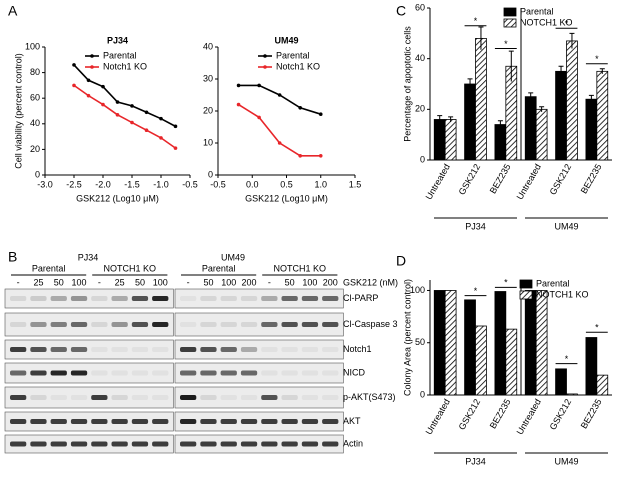 The height and width of the screenshot is (487, 620). What do you see at coordinates (360, 298) in the screenshot?
I see `row-label: Cl-PARP` at bounding box center [360, 298].